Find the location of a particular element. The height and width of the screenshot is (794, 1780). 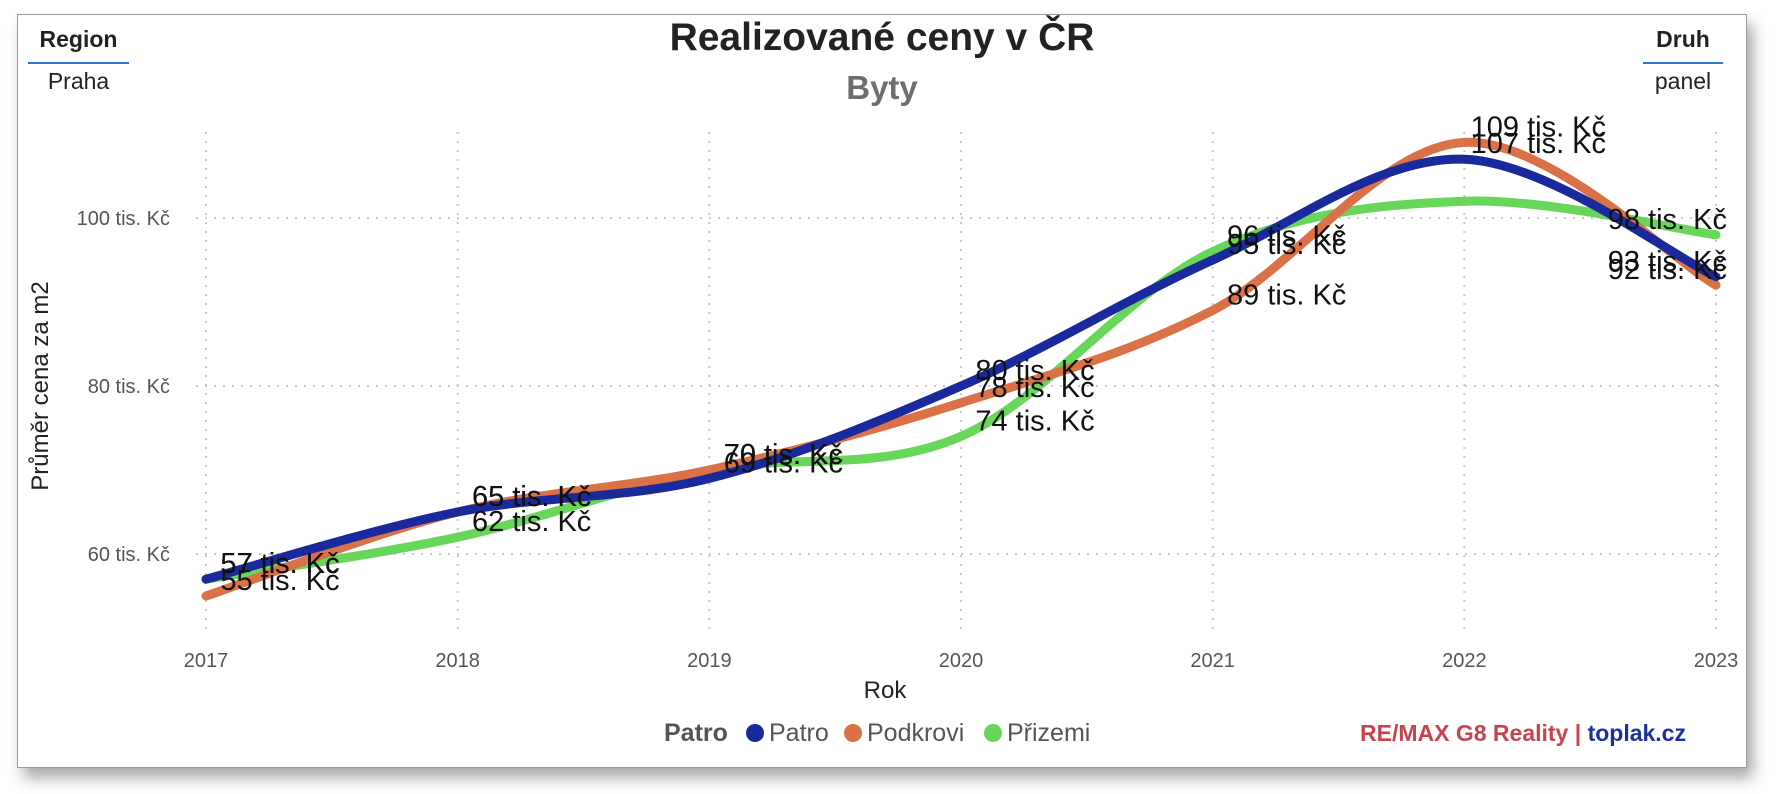

legend-marker-patro is located at coordinates (755, 733).